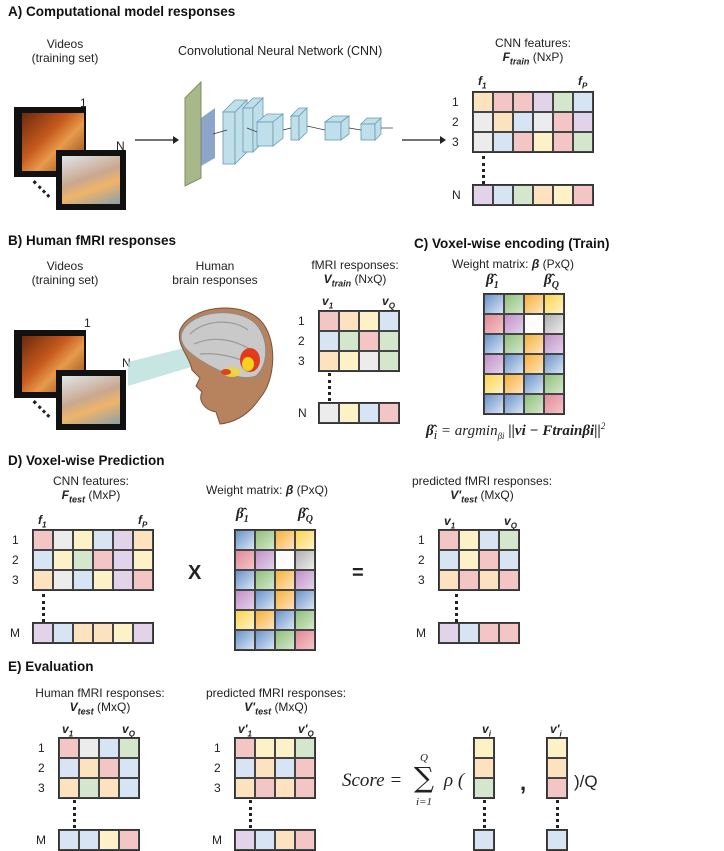 This screenshot has height=851, width=724. What do you see at coordinates (65, 51) in the screenshot?
I see `videos-label-a: Videos (training set)` at bounding box center [65, 51].